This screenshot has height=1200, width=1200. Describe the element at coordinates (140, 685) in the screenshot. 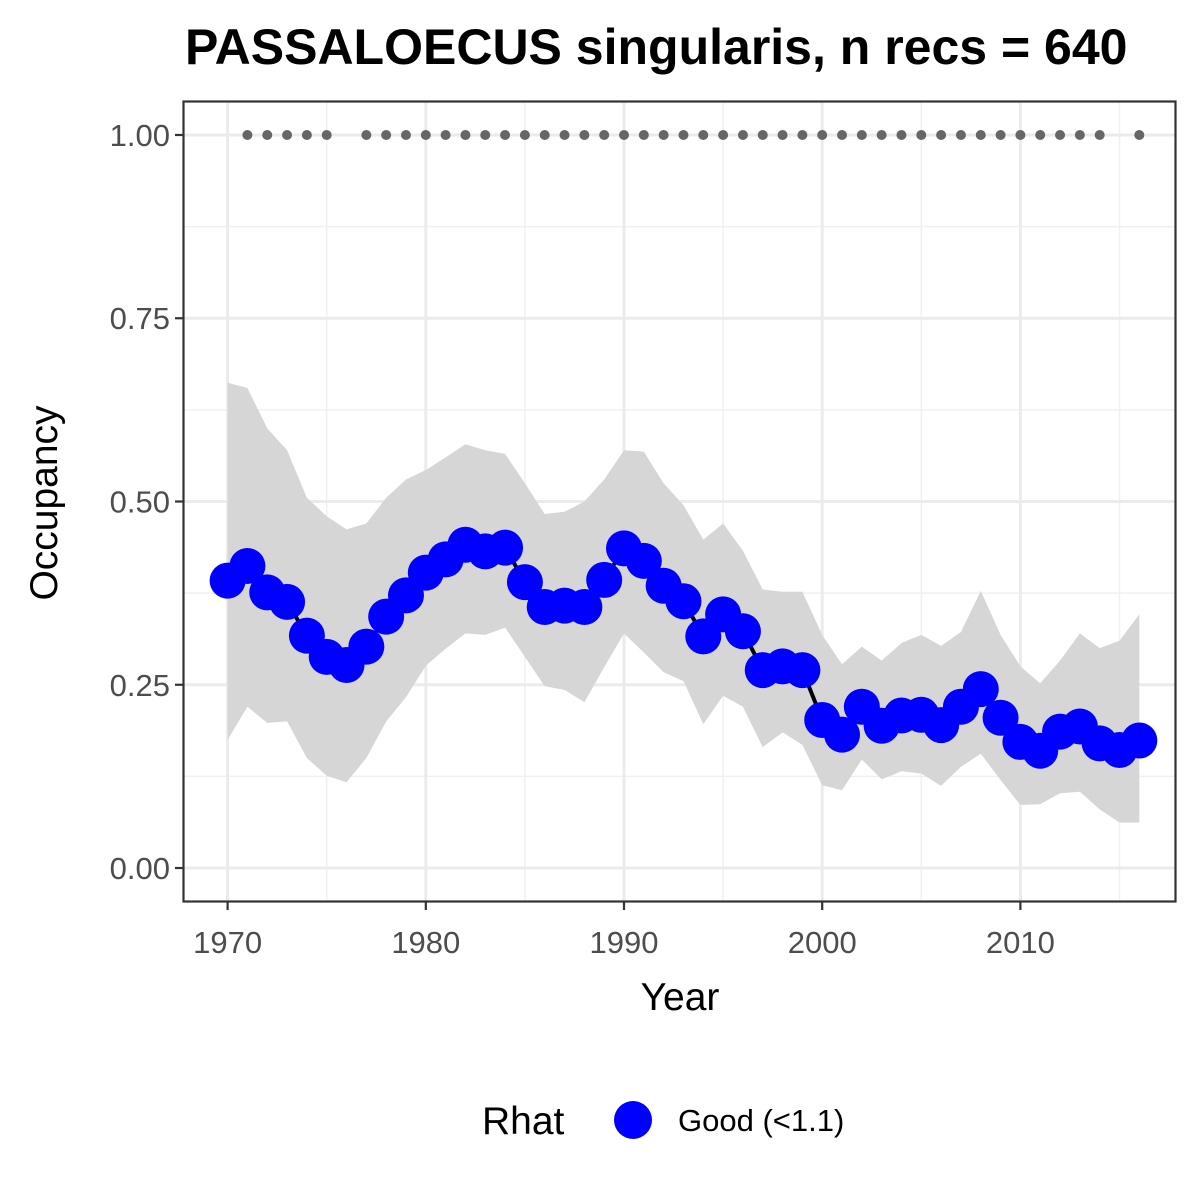

I see `y-tick-label: 0.25` at that location.